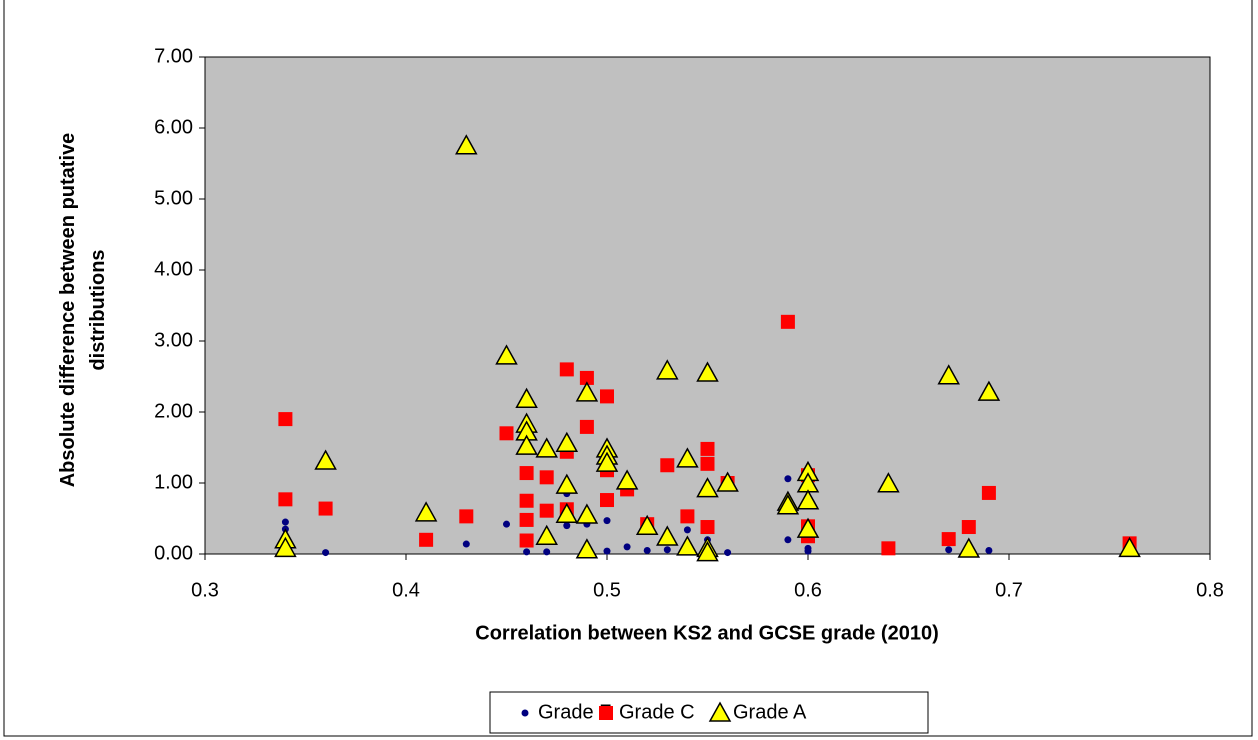 The height and width of the screenshot is (740, 1258). Describe the element at coordinates (173, 482) in the screenshot. I see `y-tick-label: 1.00` at that location.